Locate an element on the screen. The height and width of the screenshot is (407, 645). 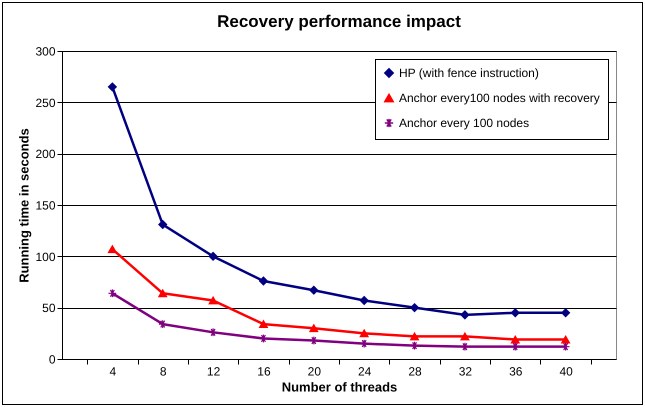
x-tick-label: 4 is located at coordinates (113, 371).